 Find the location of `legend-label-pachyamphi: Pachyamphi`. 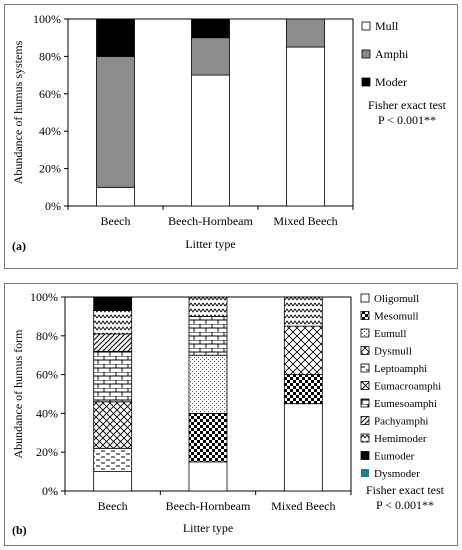

legend-label-pachyamphi: Pachyamphi is located at coordinates (401, 422).